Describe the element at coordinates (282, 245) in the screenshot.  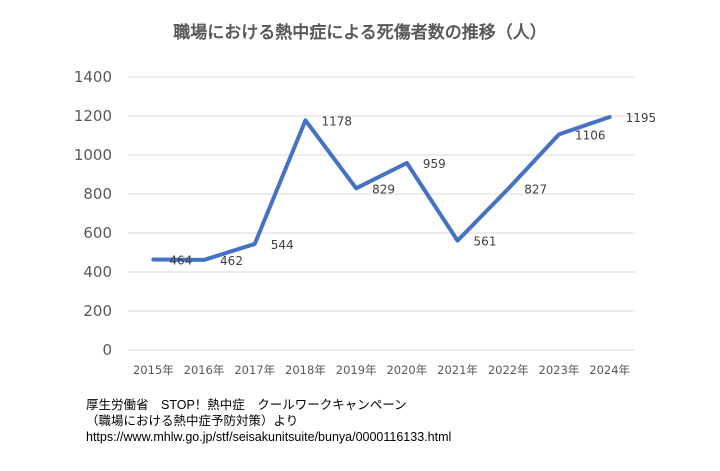
I see `data-label: 544` at that location.